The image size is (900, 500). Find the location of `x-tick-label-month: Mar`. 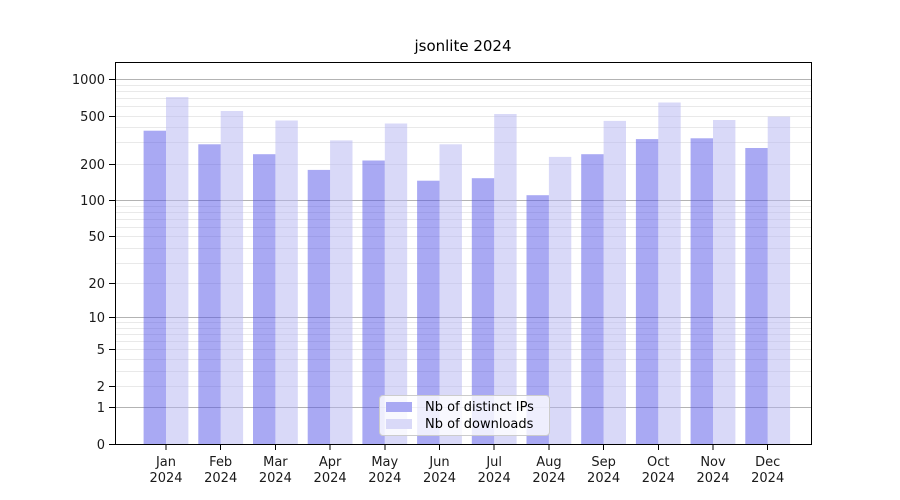

x-tick-label-month: Mar is located at coordinates (275, 462).